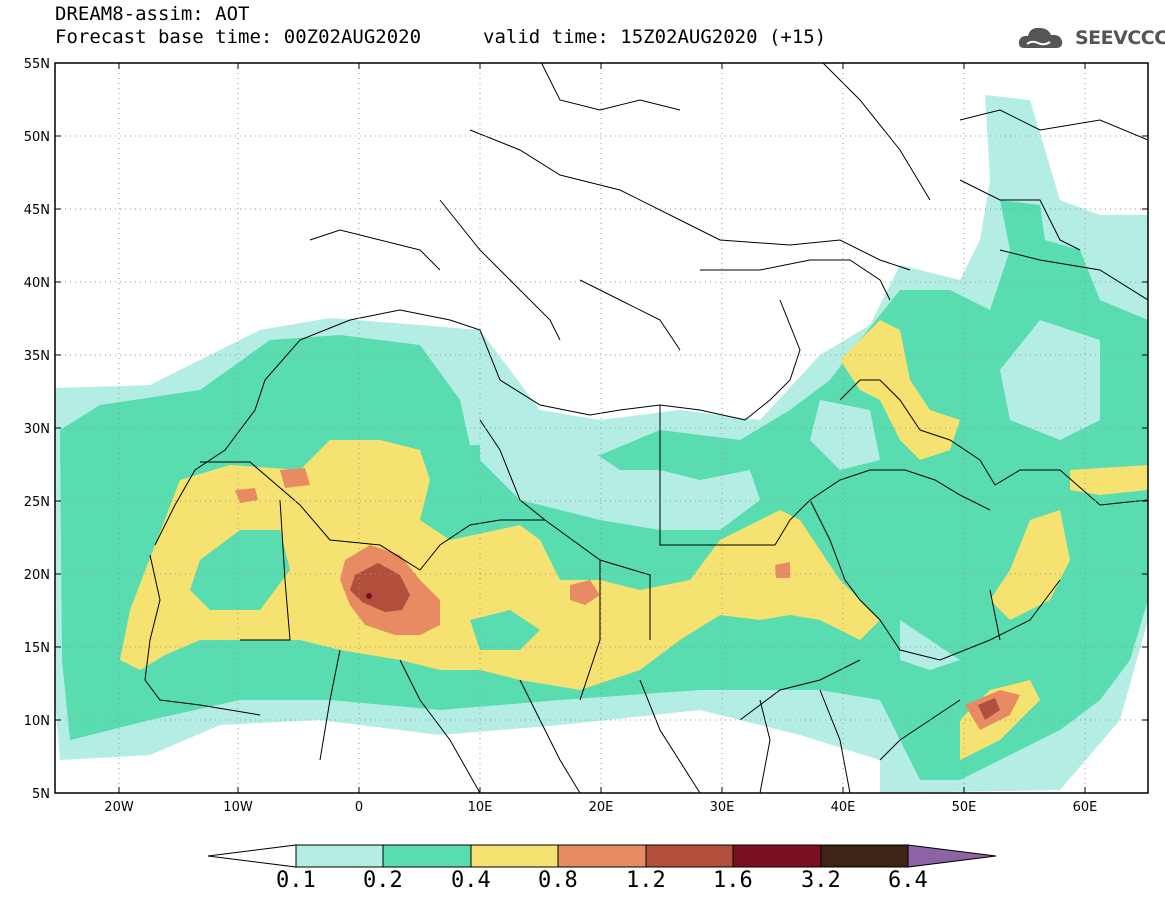 This screenshot has height=905, width=1165. Describe the element at coordinates (119, 807) in the screenshot. I see `lon-label: 20W` at that location.